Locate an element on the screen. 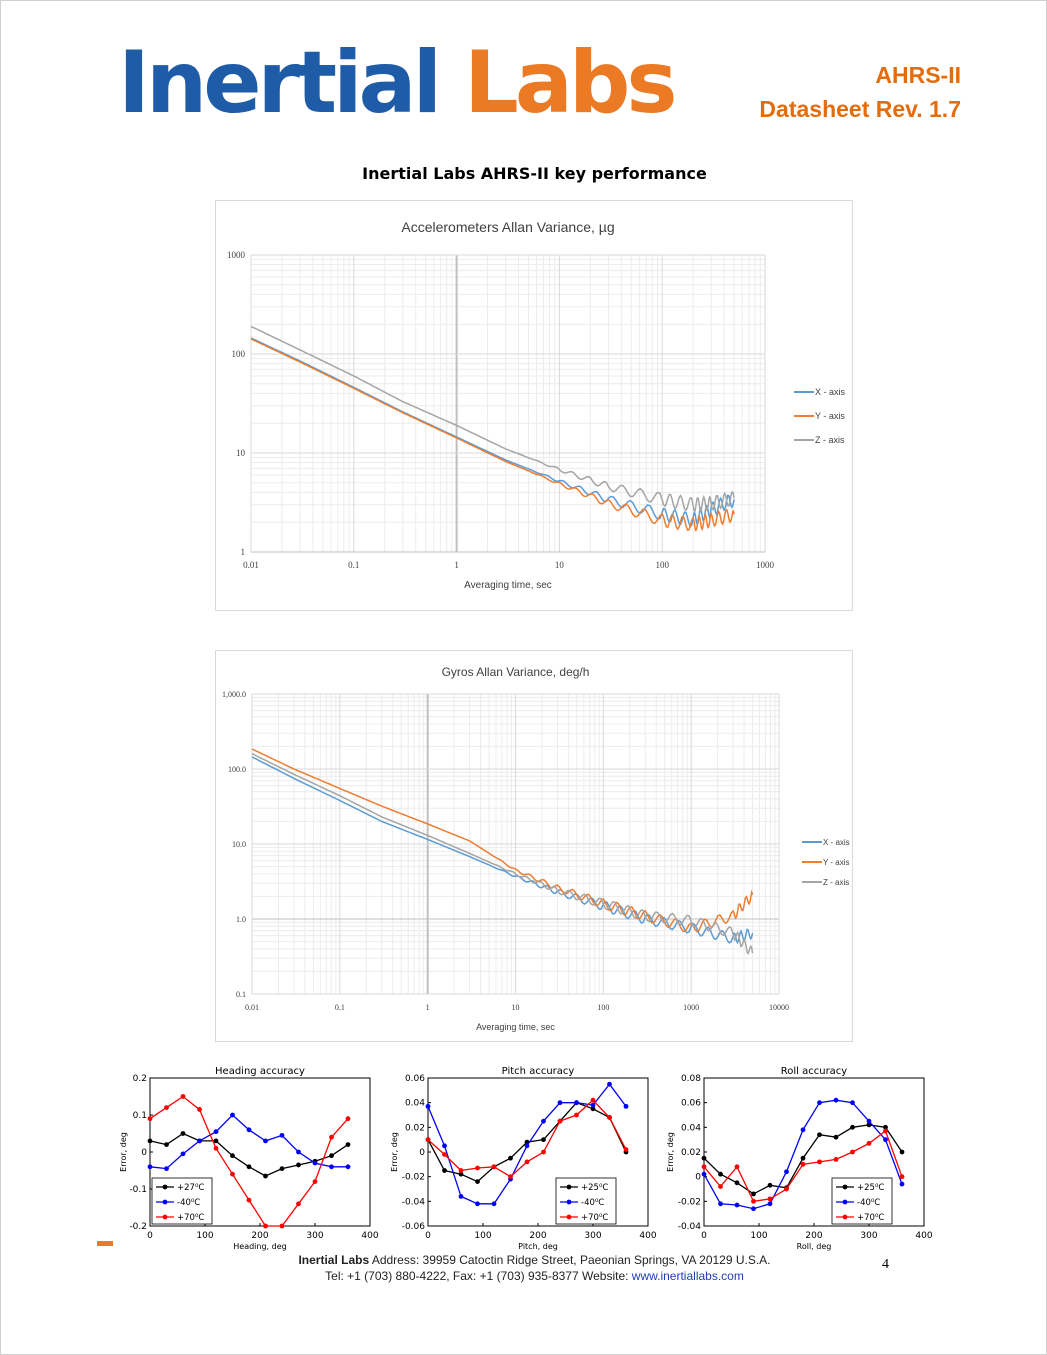 The height and width of the screenshot is (1355, 1047). y-tick-label: 1.0 is located at coordinates (241, 919).